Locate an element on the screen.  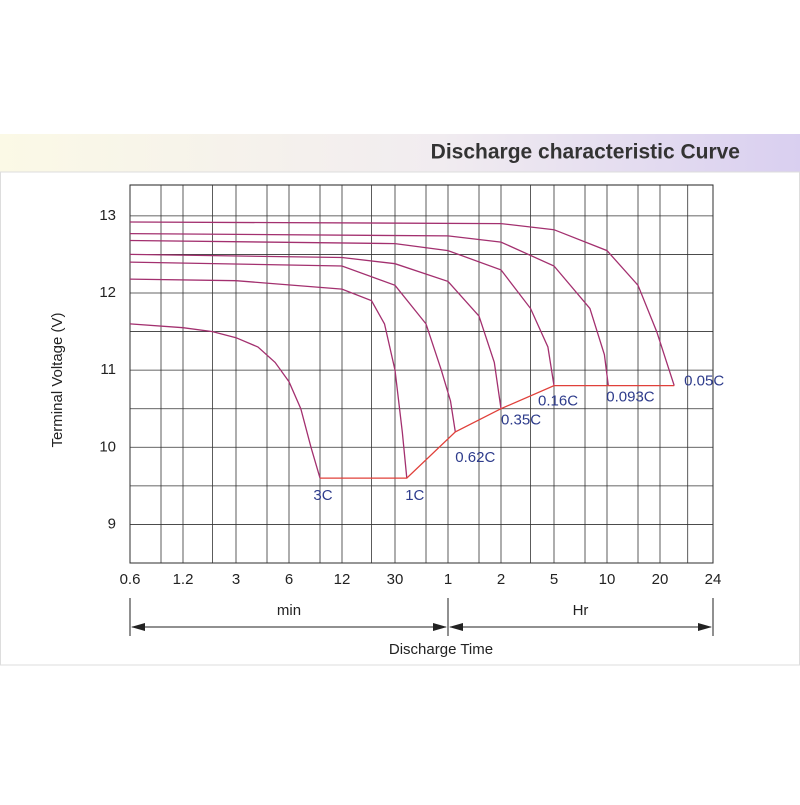
y-tick-label: 10 is located at coordinates (107, 446).